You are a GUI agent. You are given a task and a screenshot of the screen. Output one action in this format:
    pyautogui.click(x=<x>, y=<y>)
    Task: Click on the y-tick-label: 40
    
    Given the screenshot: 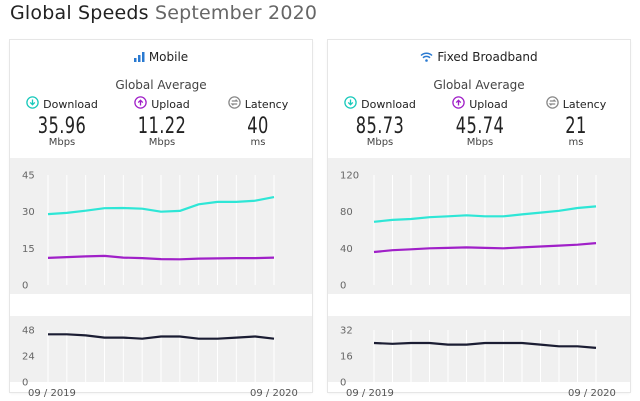 What is the action you would take?
    pyautogui.click(x=346, y=249)
    